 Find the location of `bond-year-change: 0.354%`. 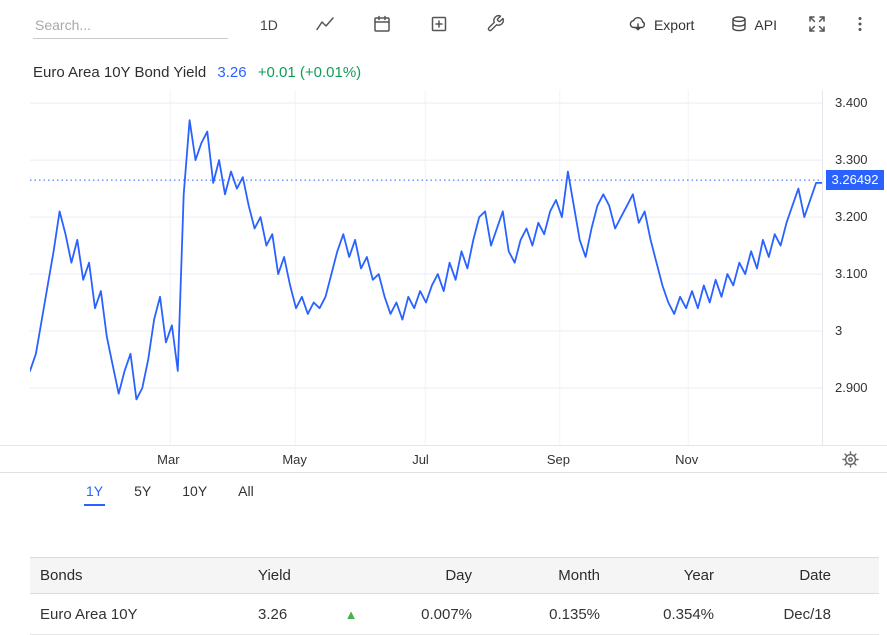

bond-year-change: 0.354% is located at coordinates (688, 614).